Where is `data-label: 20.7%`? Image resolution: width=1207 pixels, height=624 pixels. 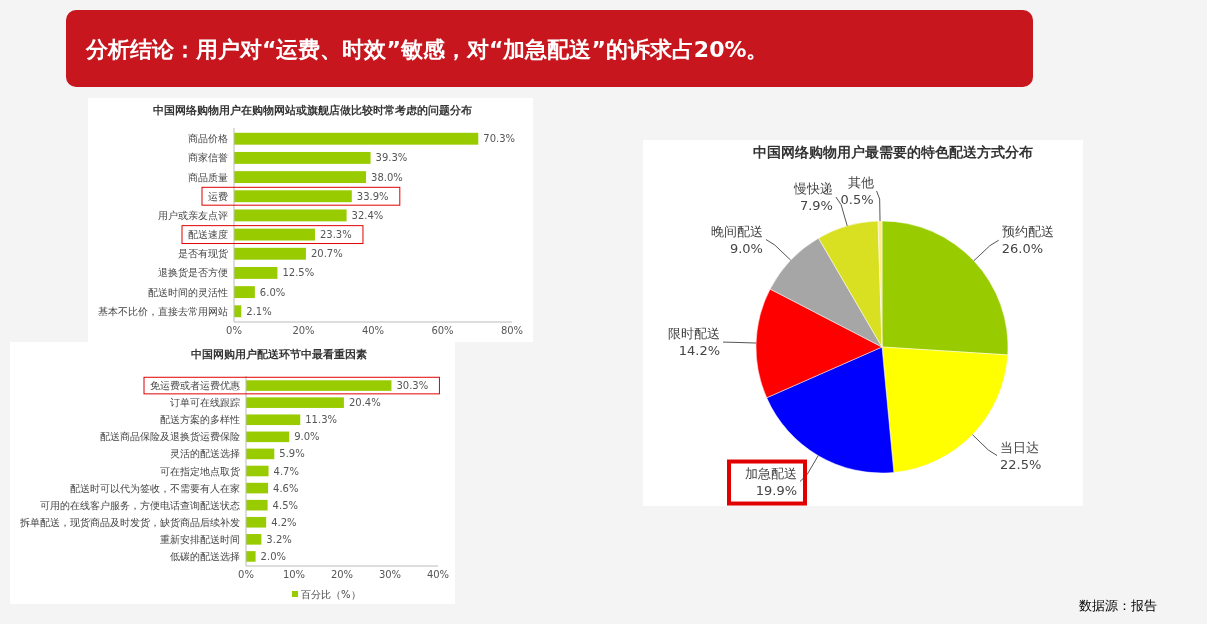 data-label: 20.7% is located at coordinates (326, 254).